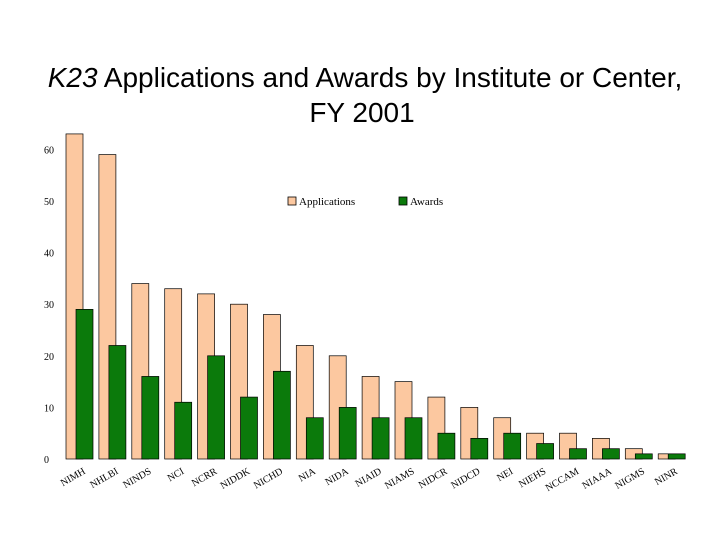 This screenshot has width=720, height=540. What do you see at coordinates (314, 438) in the screenshot?
I see `bar-awards-nia` at bounding box center [314, 438].